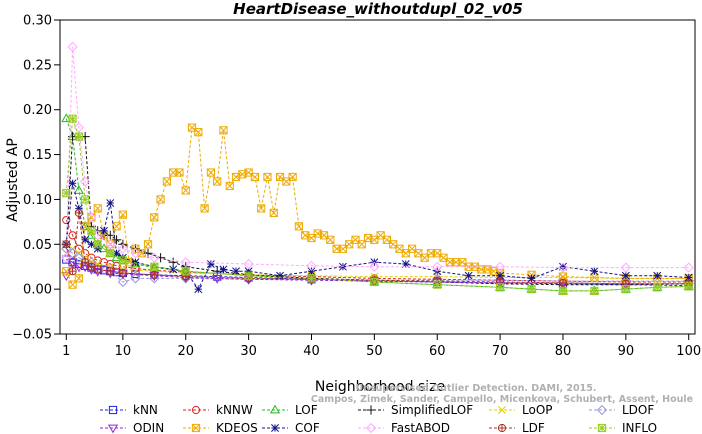 This screenshot has width=702, height=434. Describe the element at coordinates (145, 410) in the screenshot. I see `legend-label-knn: kNN` at that location.